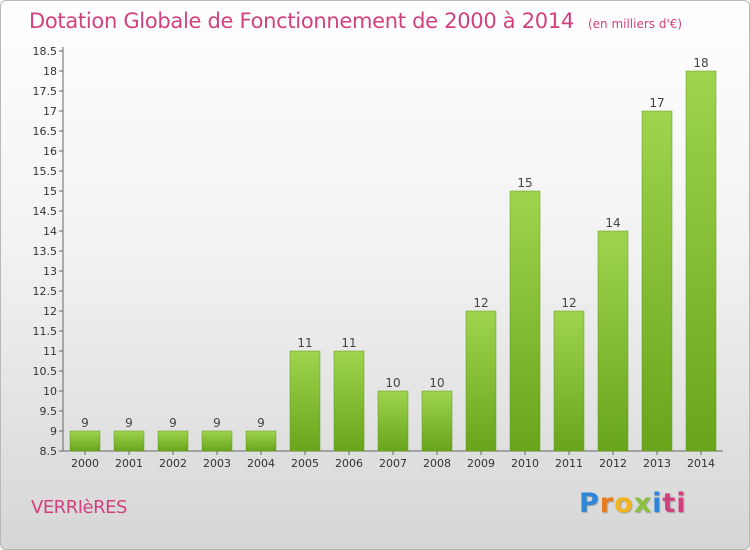 This screenshot has height=550, width=750. What do you see at coordinates (79, 507) in the screenshot?
I see `commune-name: VERRIèRES` at bounding box center [79, 507].